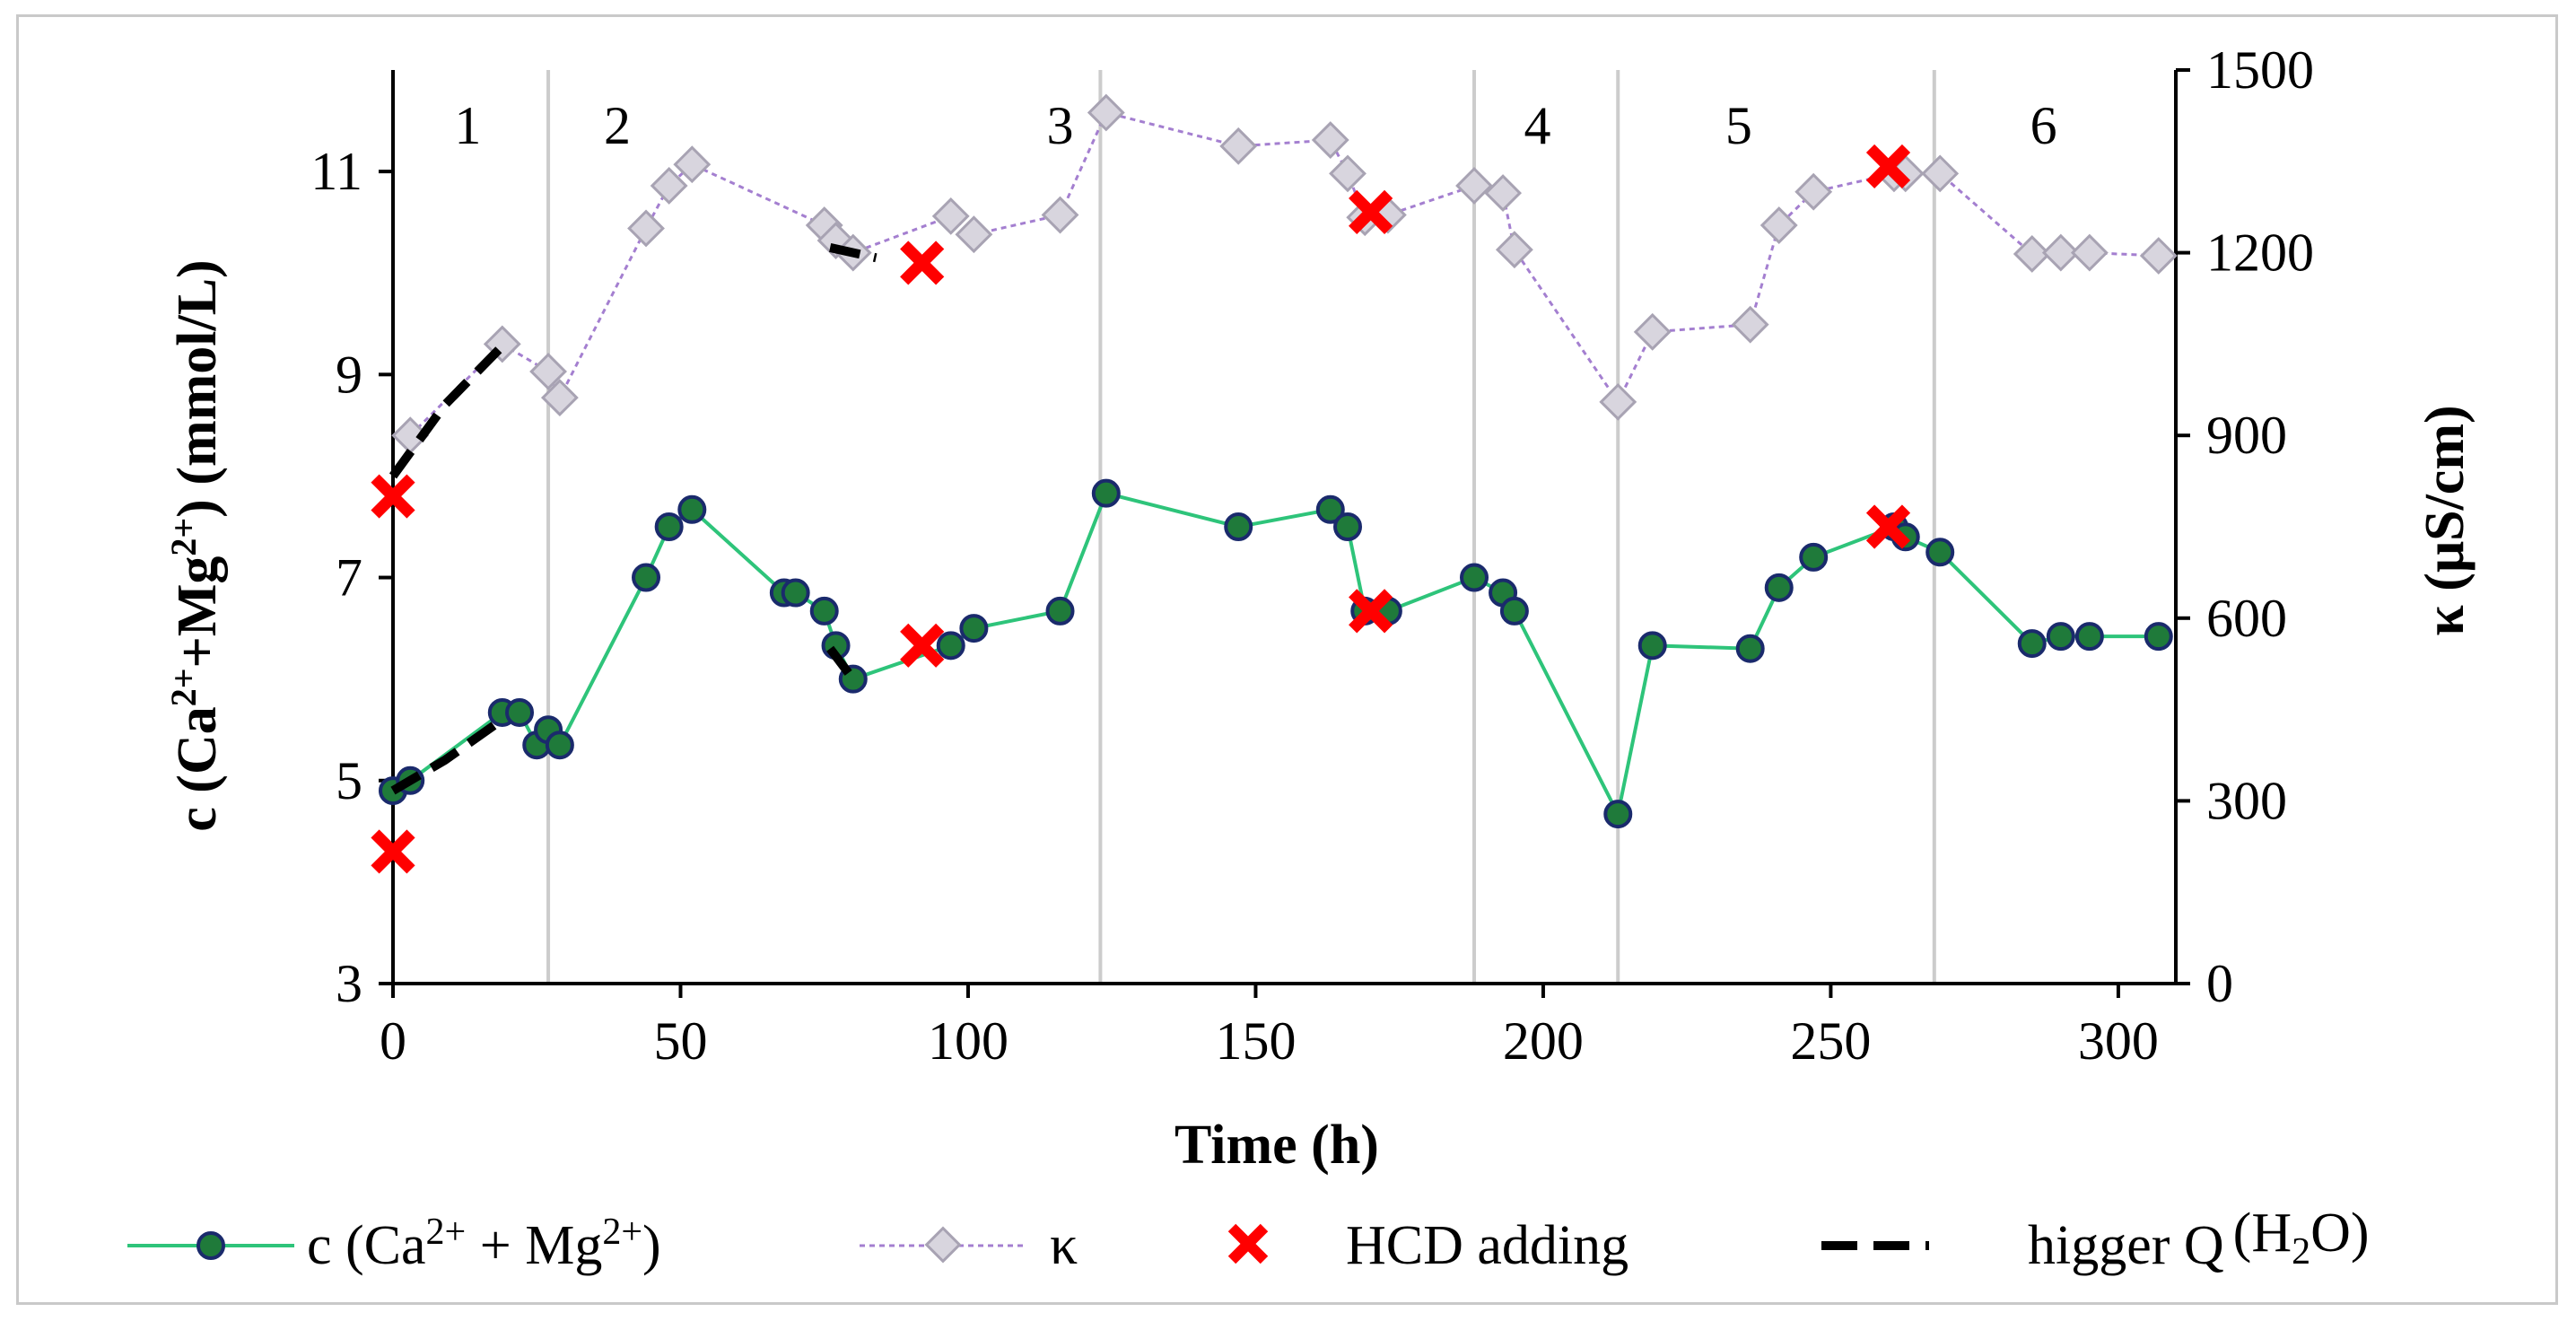 This screenshot has width=2576, height=1321. What do you see at coordinates (2119, 1041) in the screenshot?
I see `x-tick-label: 300` at bounding box center [2119, 1041].